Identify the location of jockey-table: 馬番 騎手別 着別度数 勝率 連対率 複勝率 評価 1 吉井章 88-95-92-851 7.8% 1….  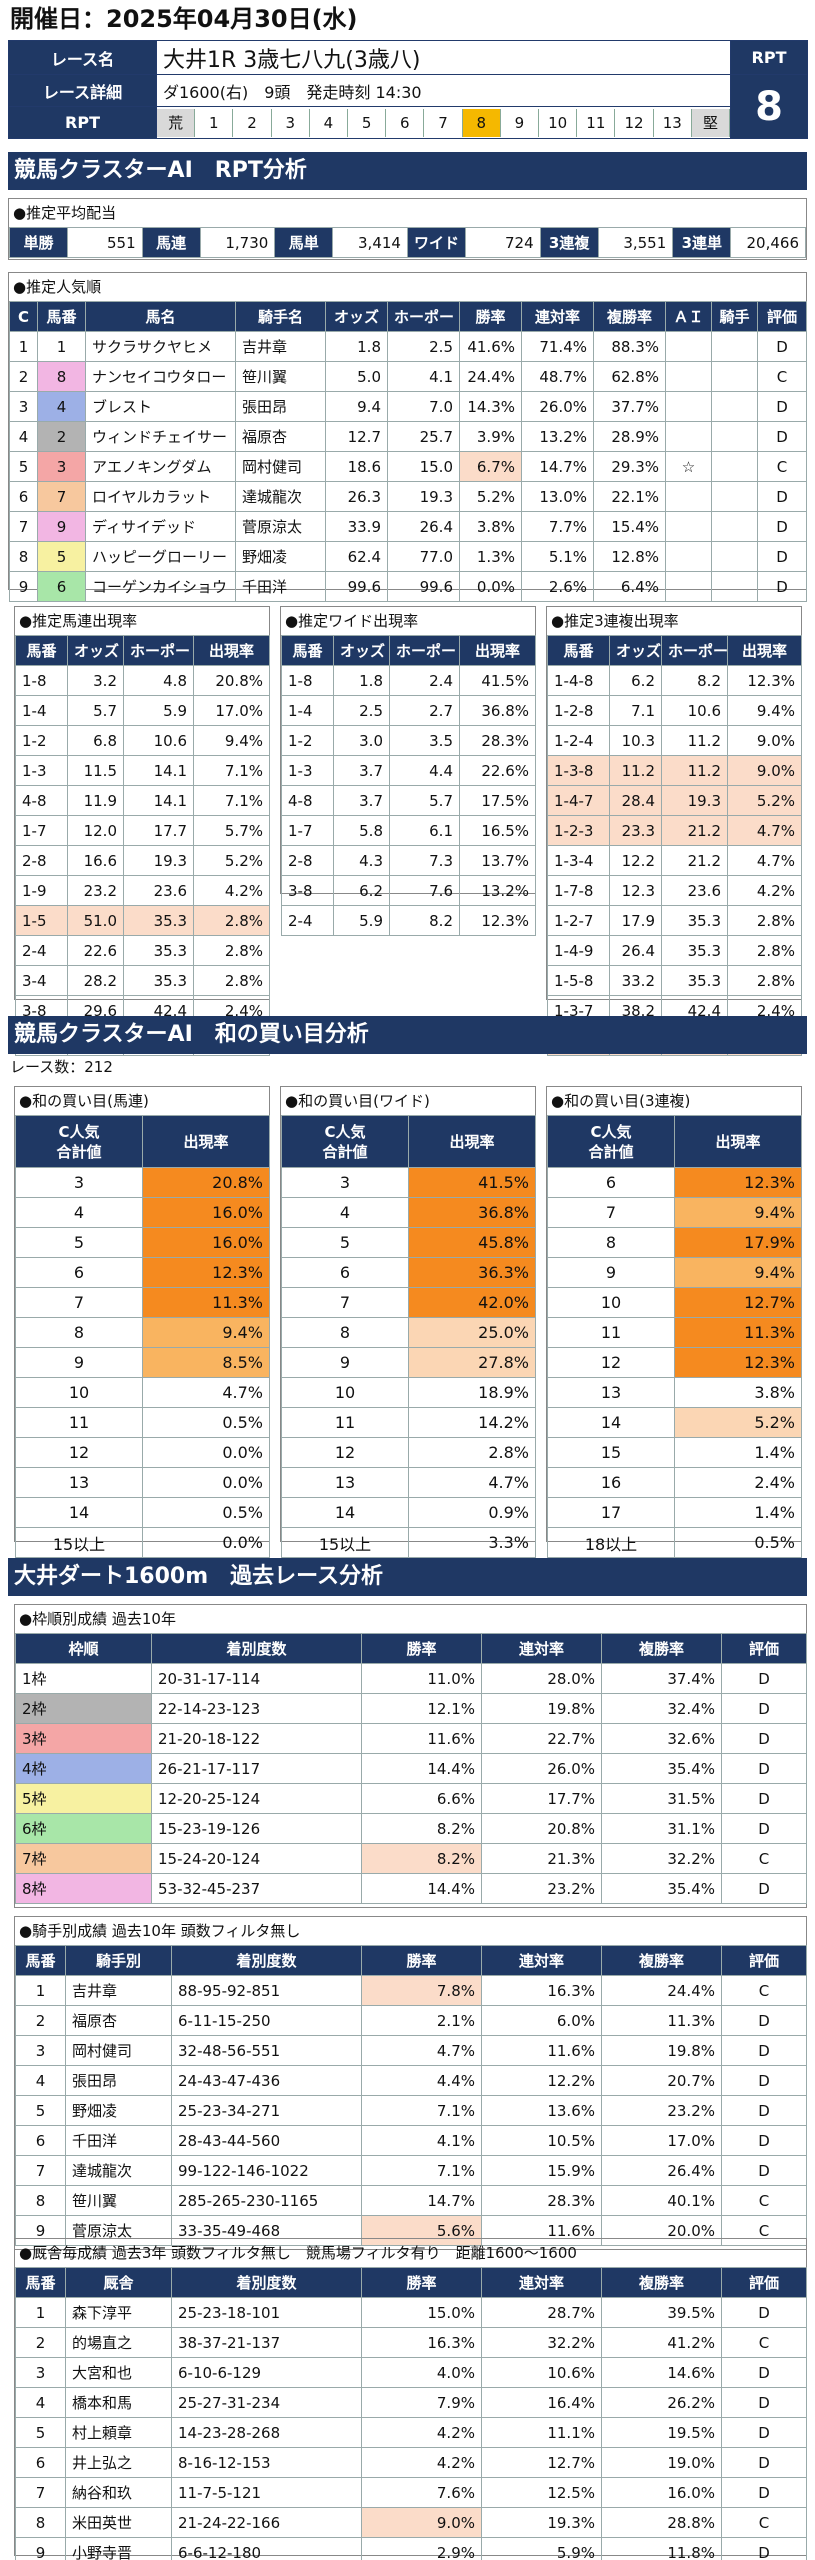
(411, 2095).